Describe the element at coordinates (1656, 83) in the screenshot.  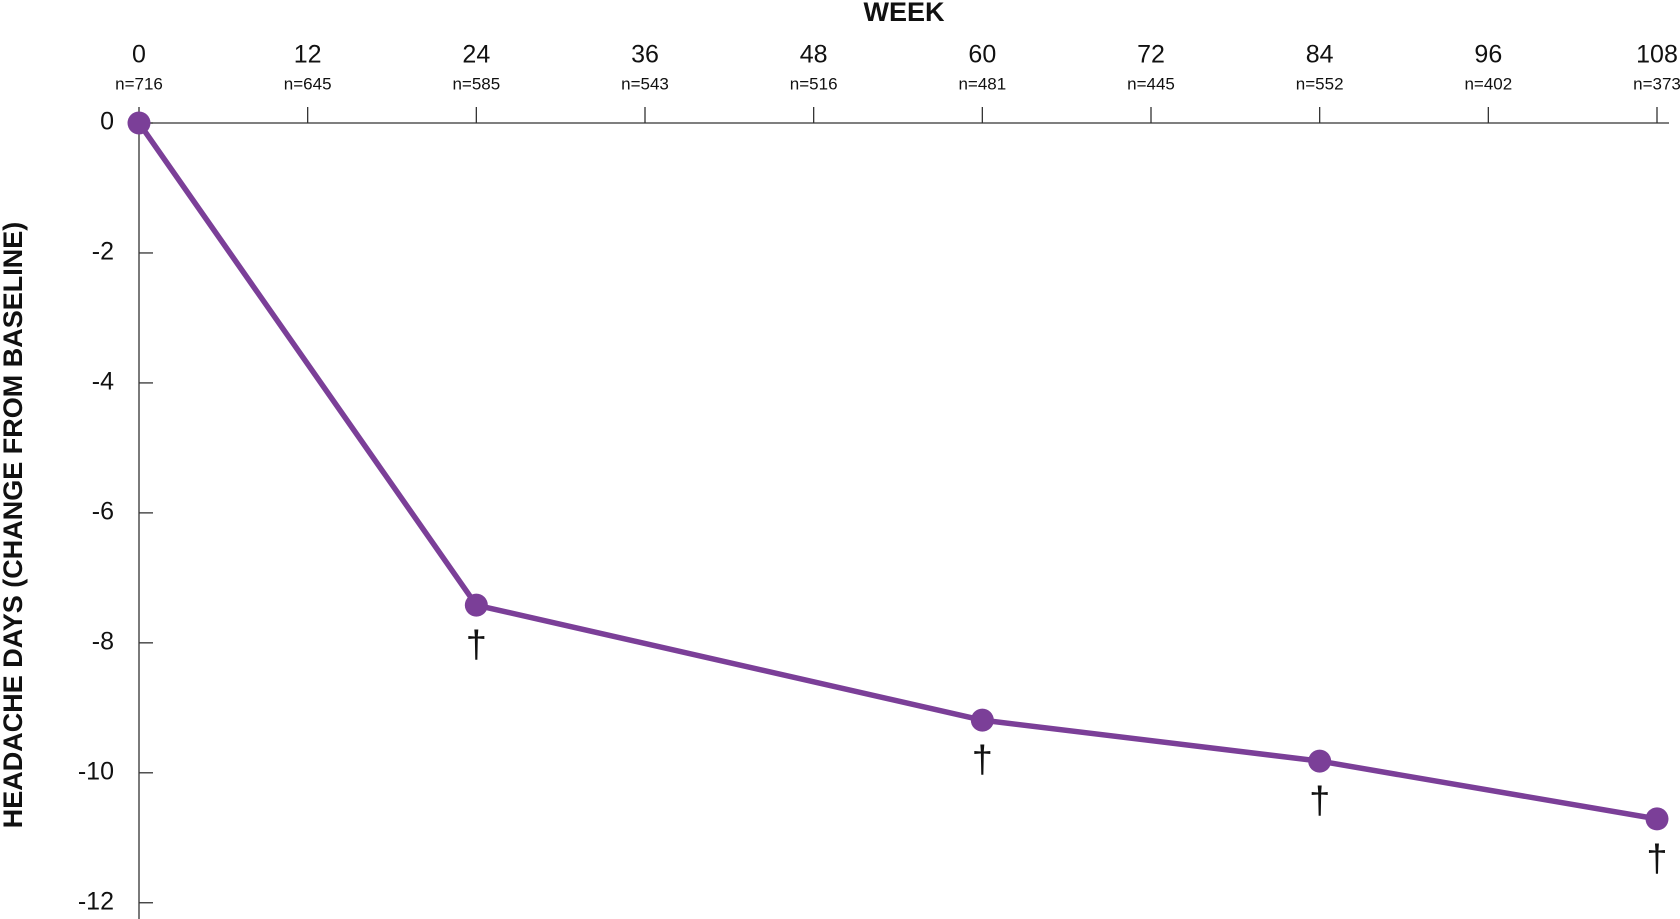
I see `sample-size-label: n=373` at that location.